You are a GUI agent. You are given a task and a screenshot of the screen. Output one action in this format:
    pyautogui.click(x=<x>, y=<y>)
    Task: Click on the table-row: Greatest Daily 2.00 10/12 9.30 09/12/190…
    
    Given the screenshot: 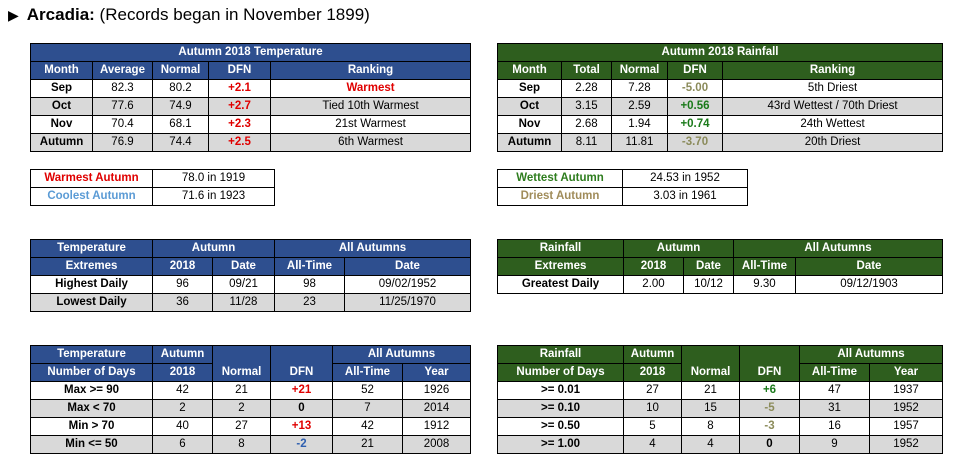 What is the action you would take?
    pyautogui.click(x=720, y=284)
    